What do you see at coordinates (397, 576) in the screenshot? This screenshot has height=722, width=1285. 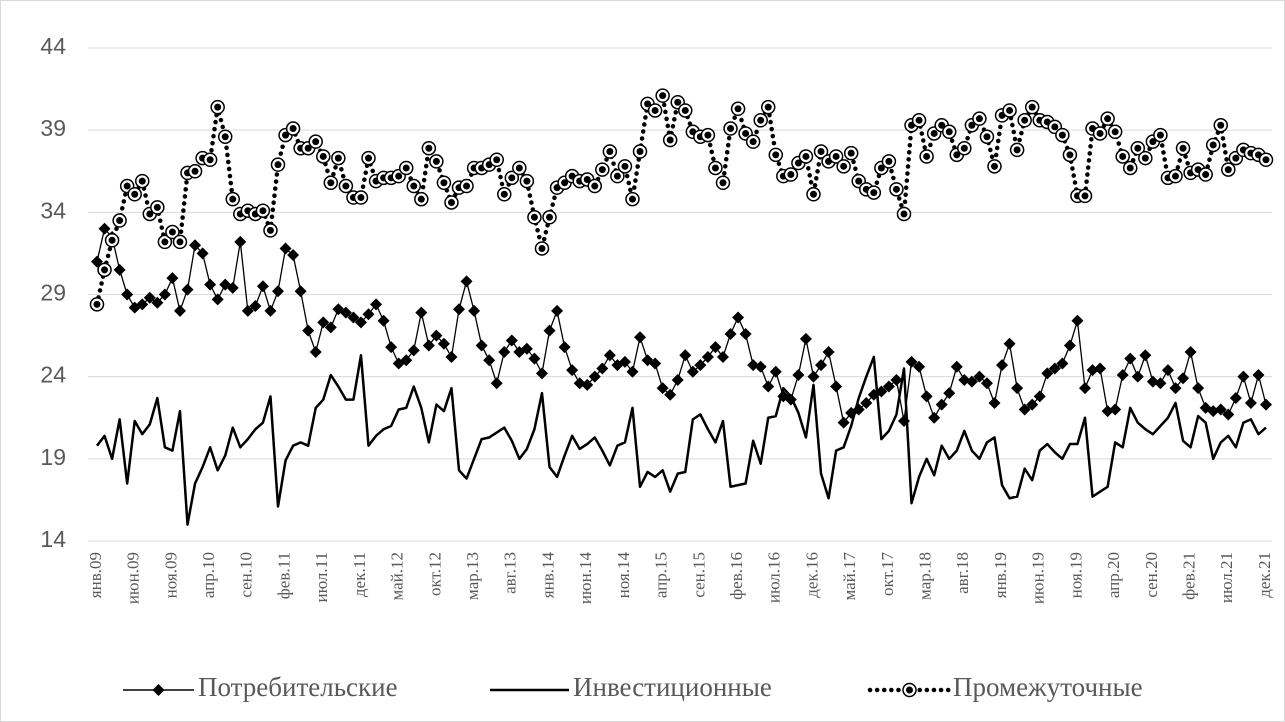 I see `x-tick-label: май.12` at bounding box center [397, 576].